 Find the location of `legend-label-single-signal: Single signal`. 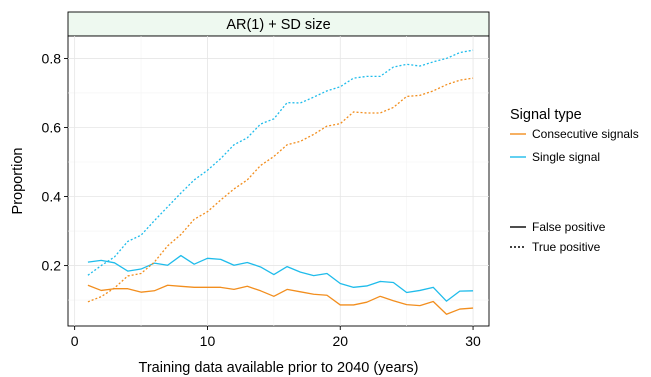

legend-label-single-signal: Single signal is located at coordinates (566, 157).